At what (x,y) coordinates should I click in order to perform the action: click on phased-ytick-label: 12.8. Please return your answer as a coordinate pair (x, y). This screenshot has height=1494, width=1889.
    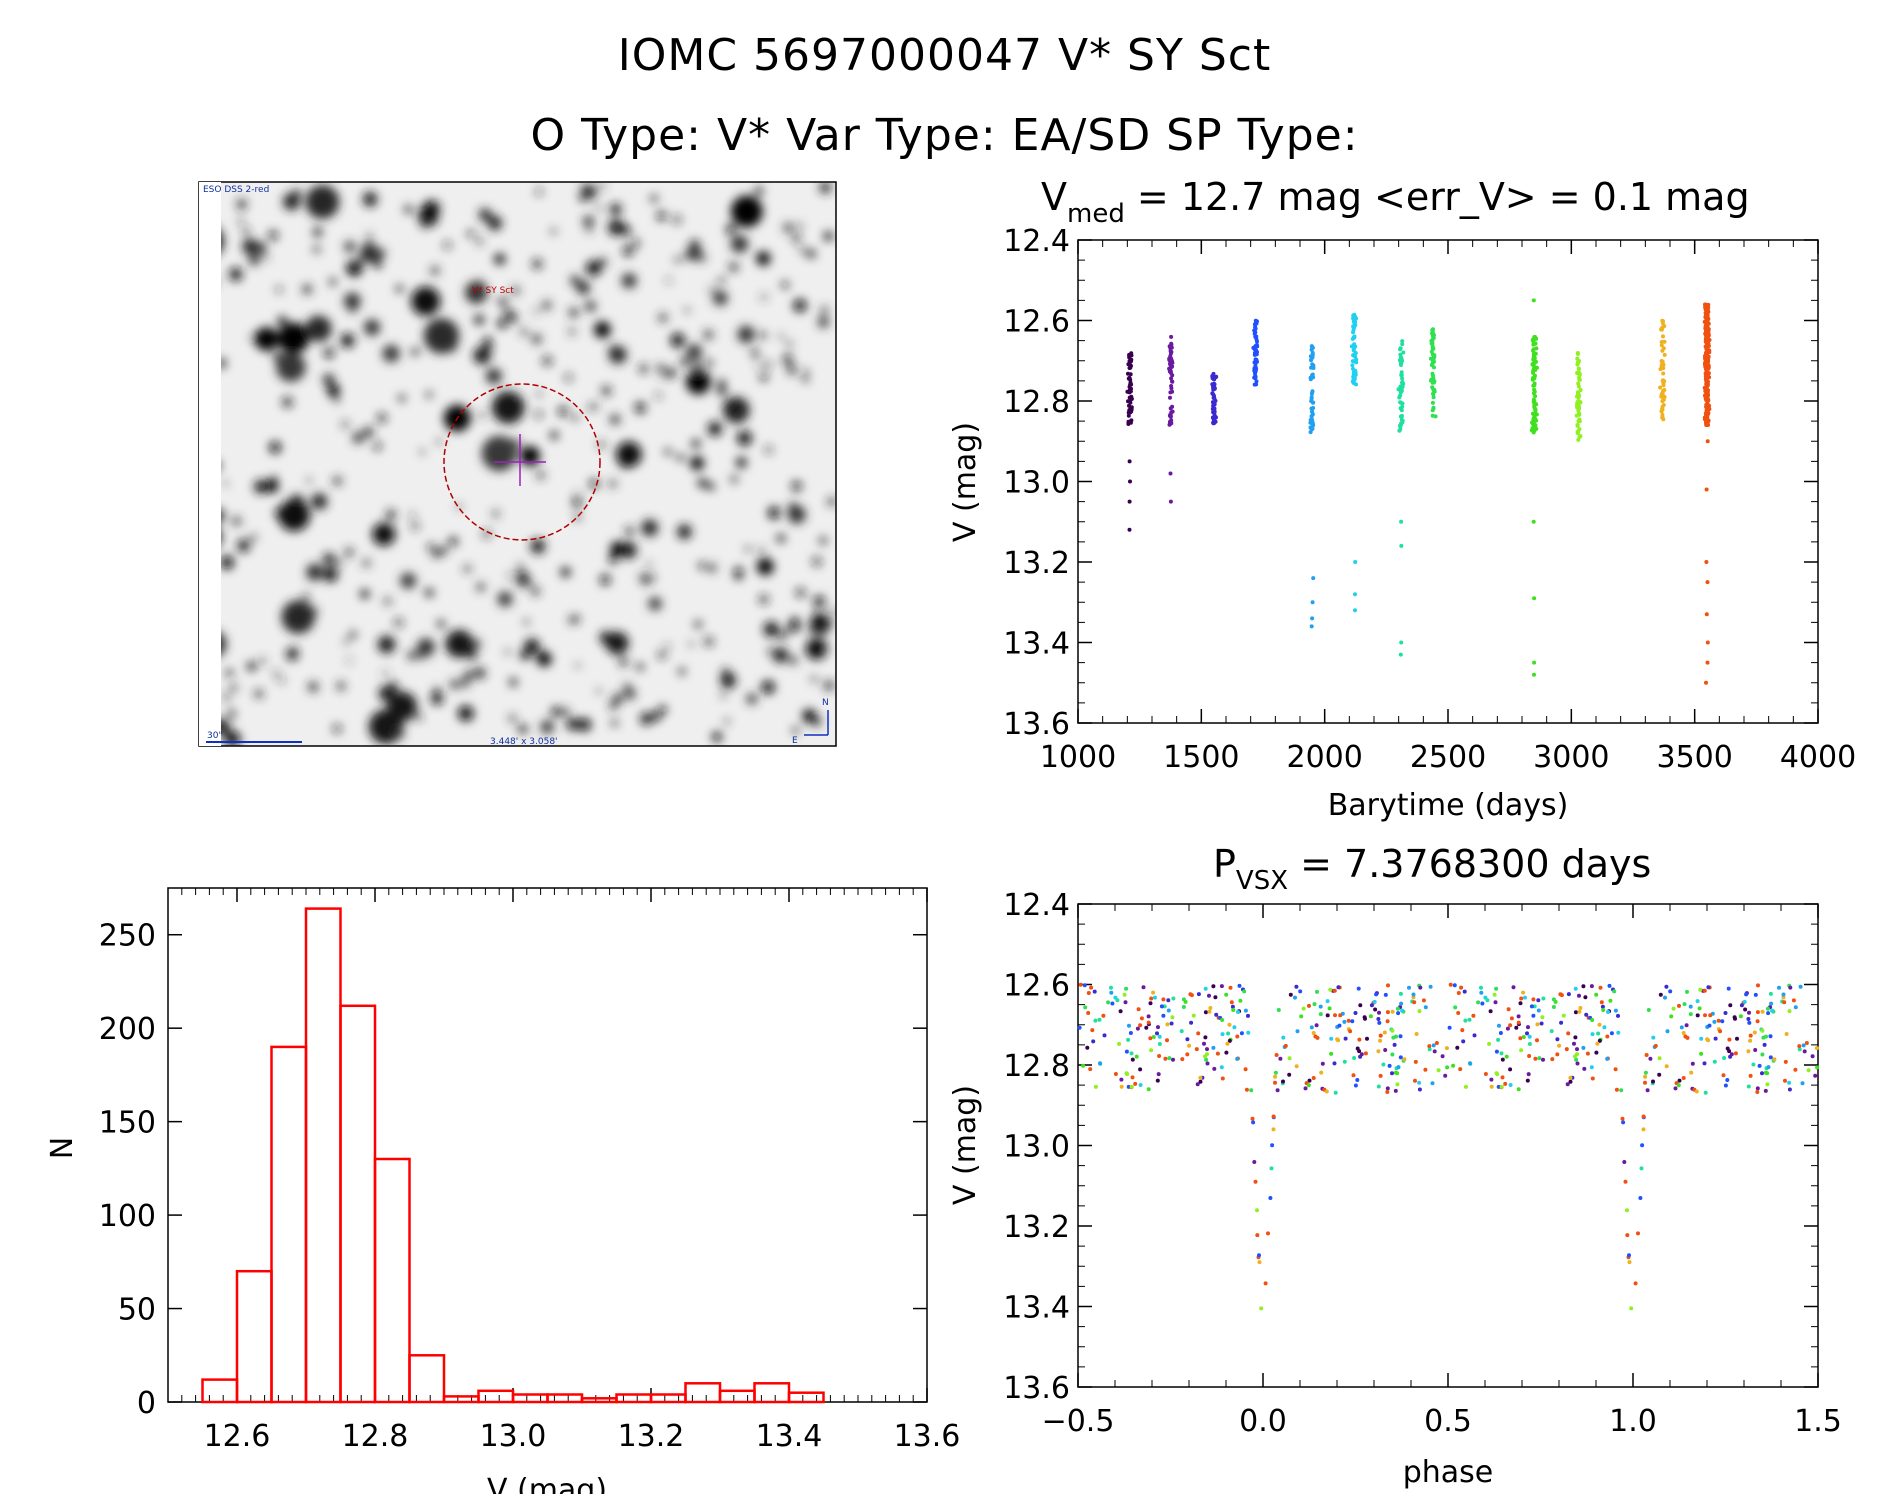
    Looking at the image, I should click on (1036, 1066).